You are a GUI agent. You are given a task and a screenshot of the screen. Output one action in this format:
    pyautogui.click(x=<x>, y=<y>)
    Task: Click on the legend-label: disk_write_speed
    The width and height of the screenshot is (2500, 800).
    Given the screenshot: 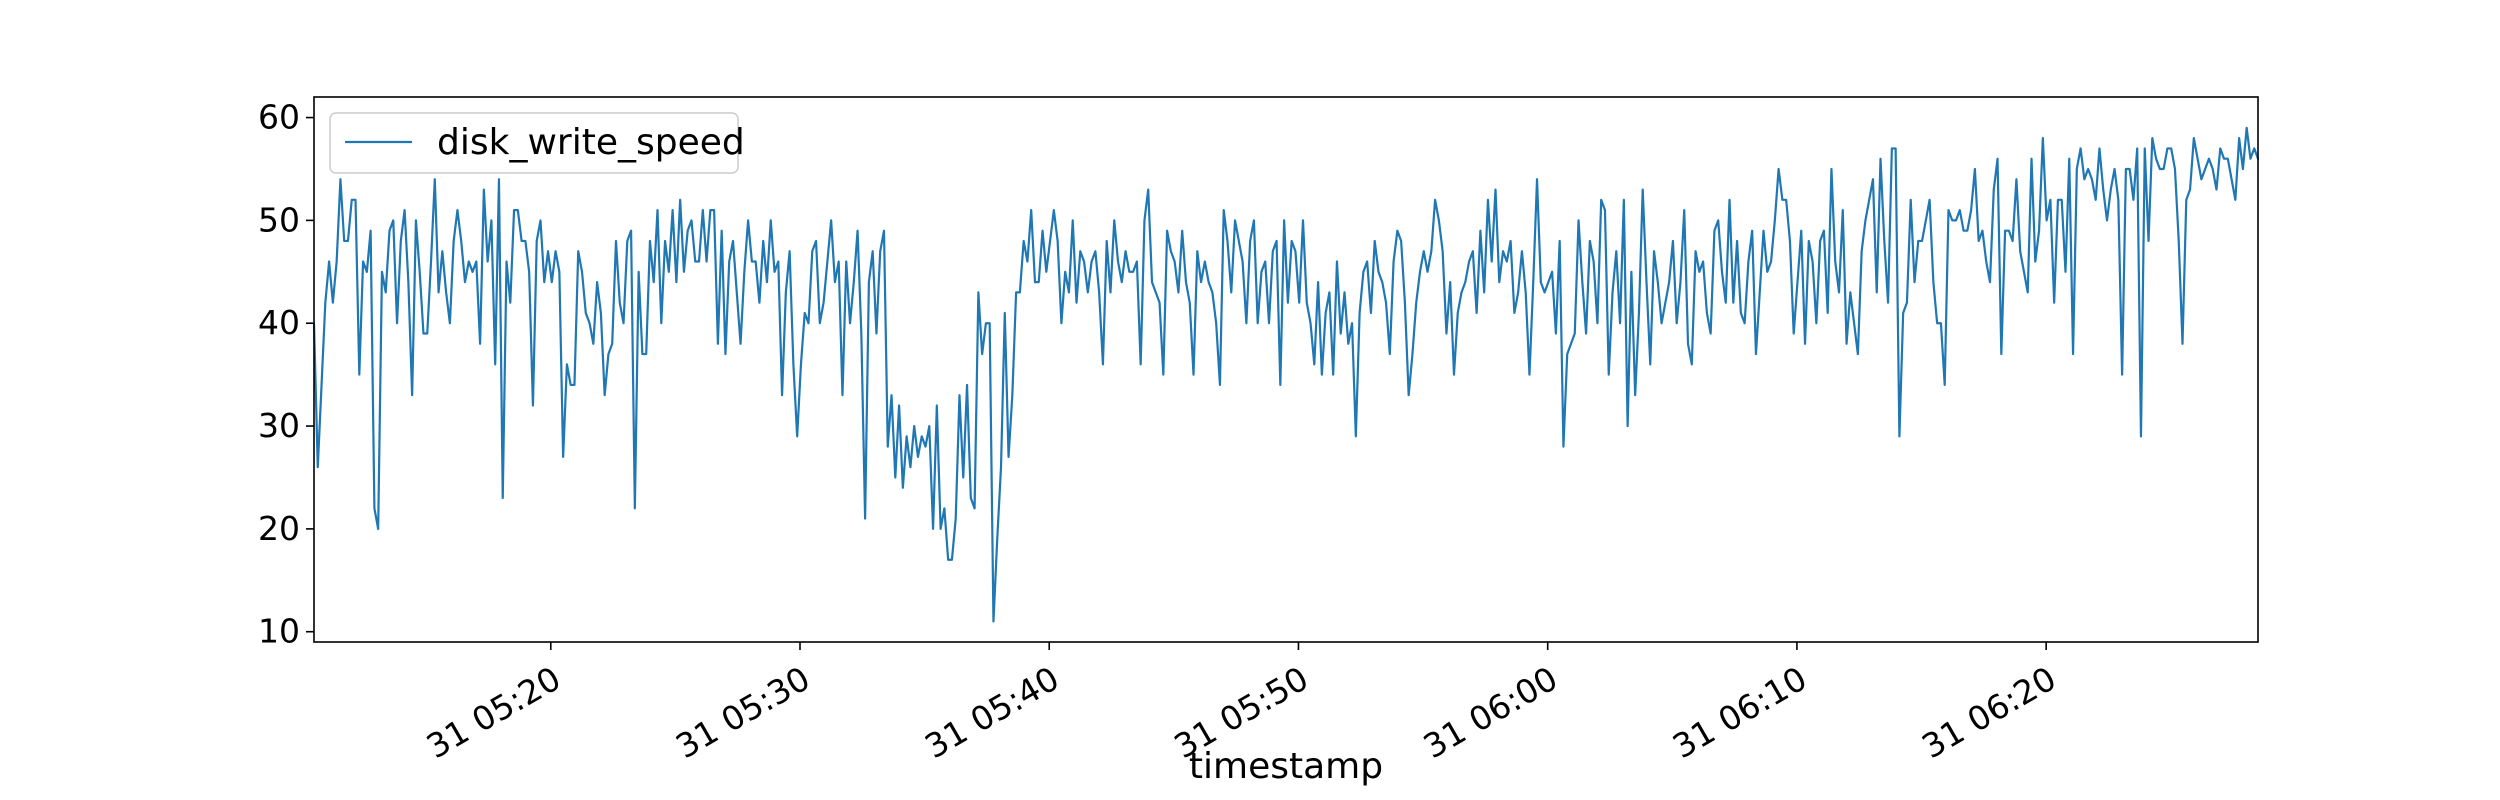 What is the action you would take?
    pyautogui.click(x=591, y=142)
    